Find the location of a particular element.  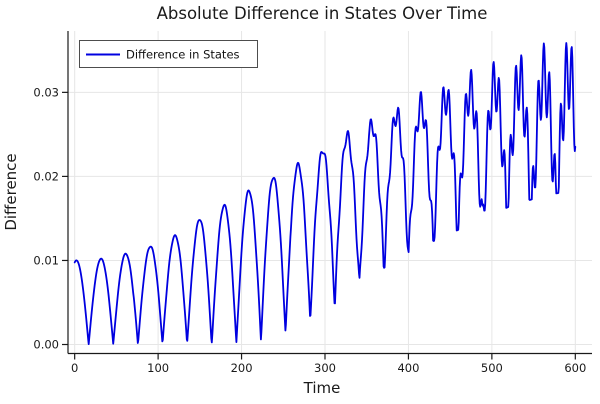

legend-entry-label: Difference in States is located at coordinates (183, 55).